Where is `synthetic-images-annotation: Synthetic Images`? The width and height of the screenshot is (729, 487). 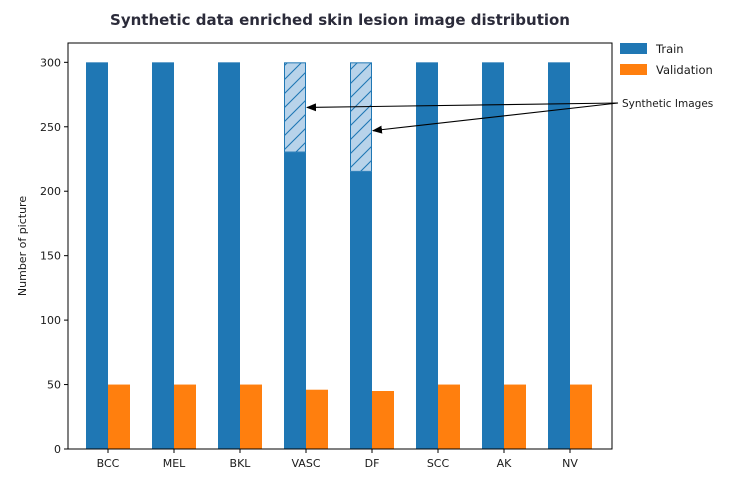
synthetic-images-annotation: Synthetic Images is located at coordinates (509, 116).